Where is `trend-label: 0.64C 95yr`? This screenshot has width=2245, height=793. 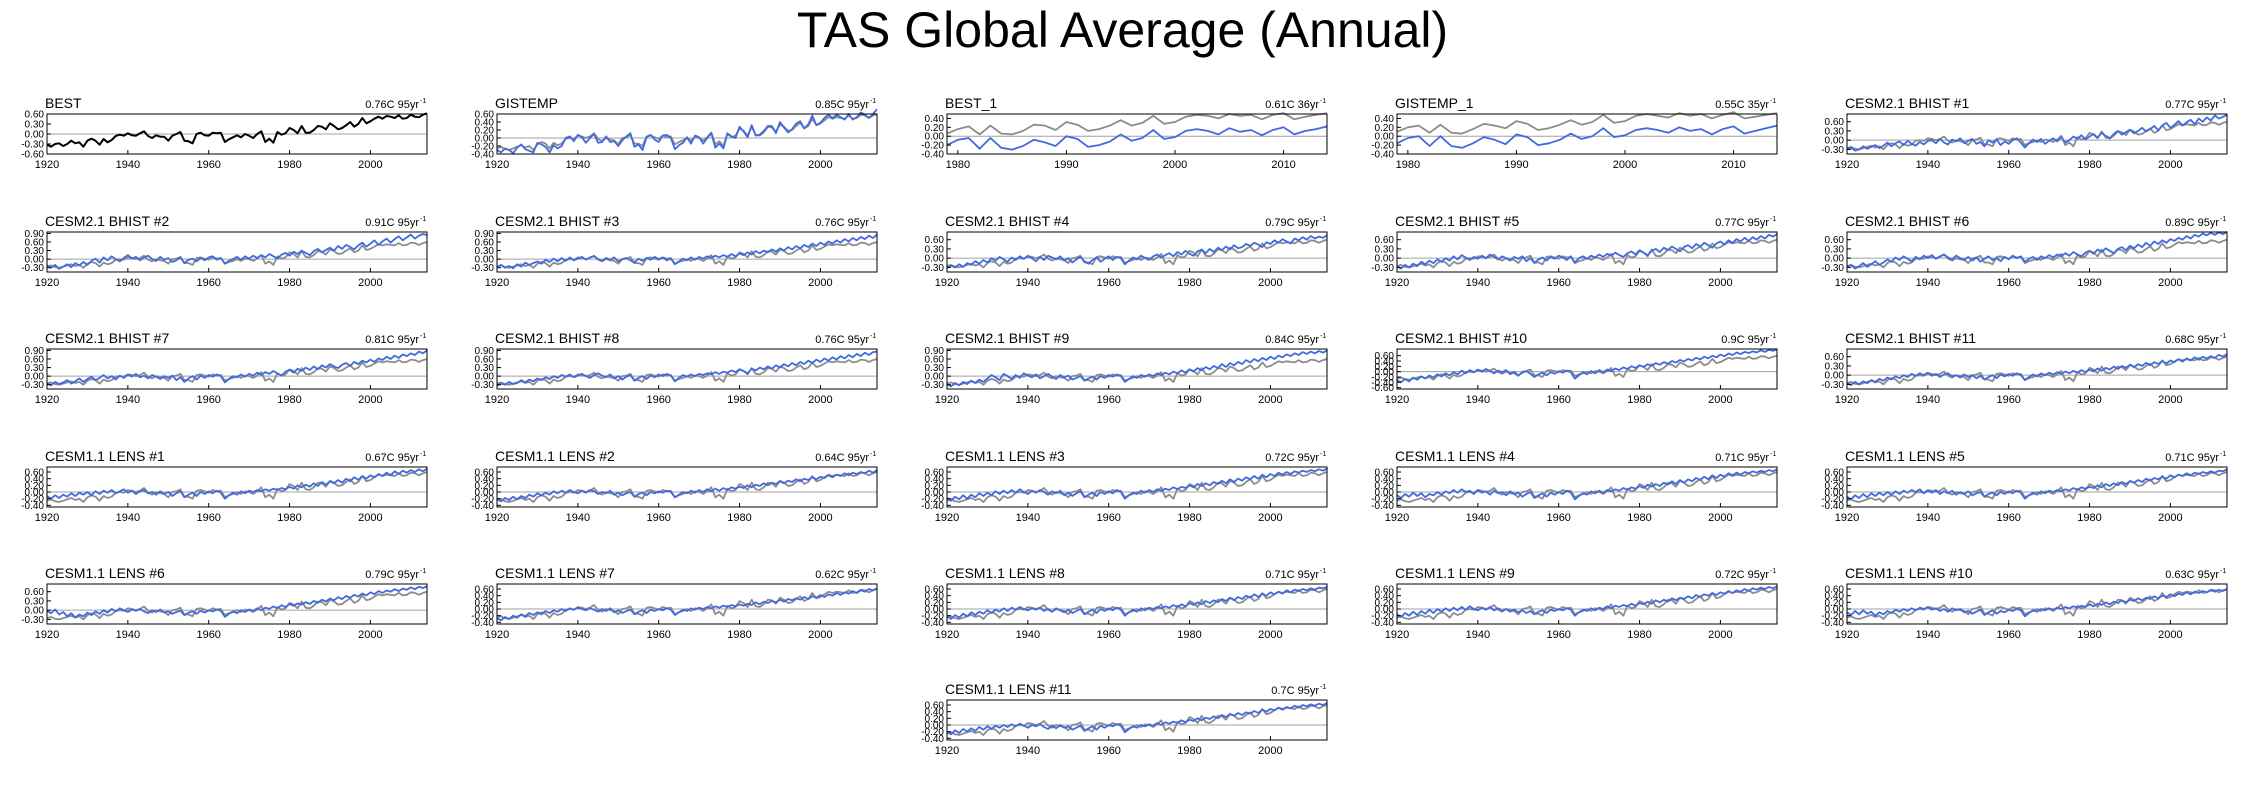 trend-label: 0.64C 95yr is located at coordinates (842, 458).